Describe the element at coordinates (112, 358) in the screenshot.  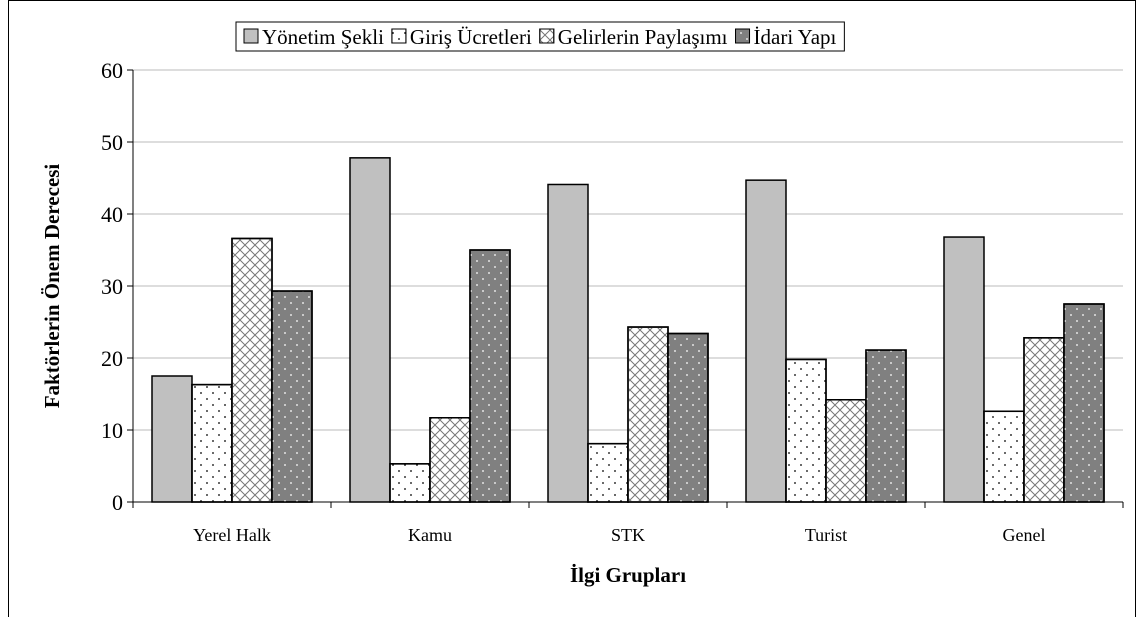
I see `y-tick-label: 20` at that location.